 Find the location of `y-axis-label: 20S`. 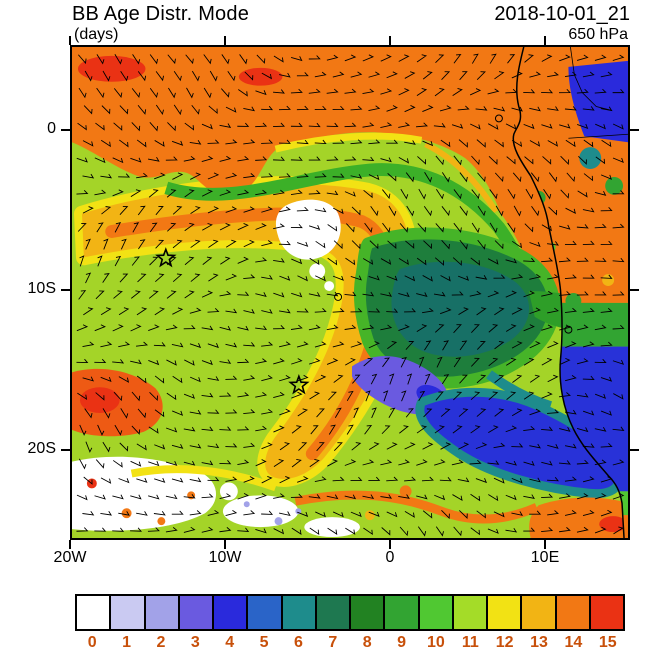

y-axis-label: 20S is located at coordinates (41, 448).